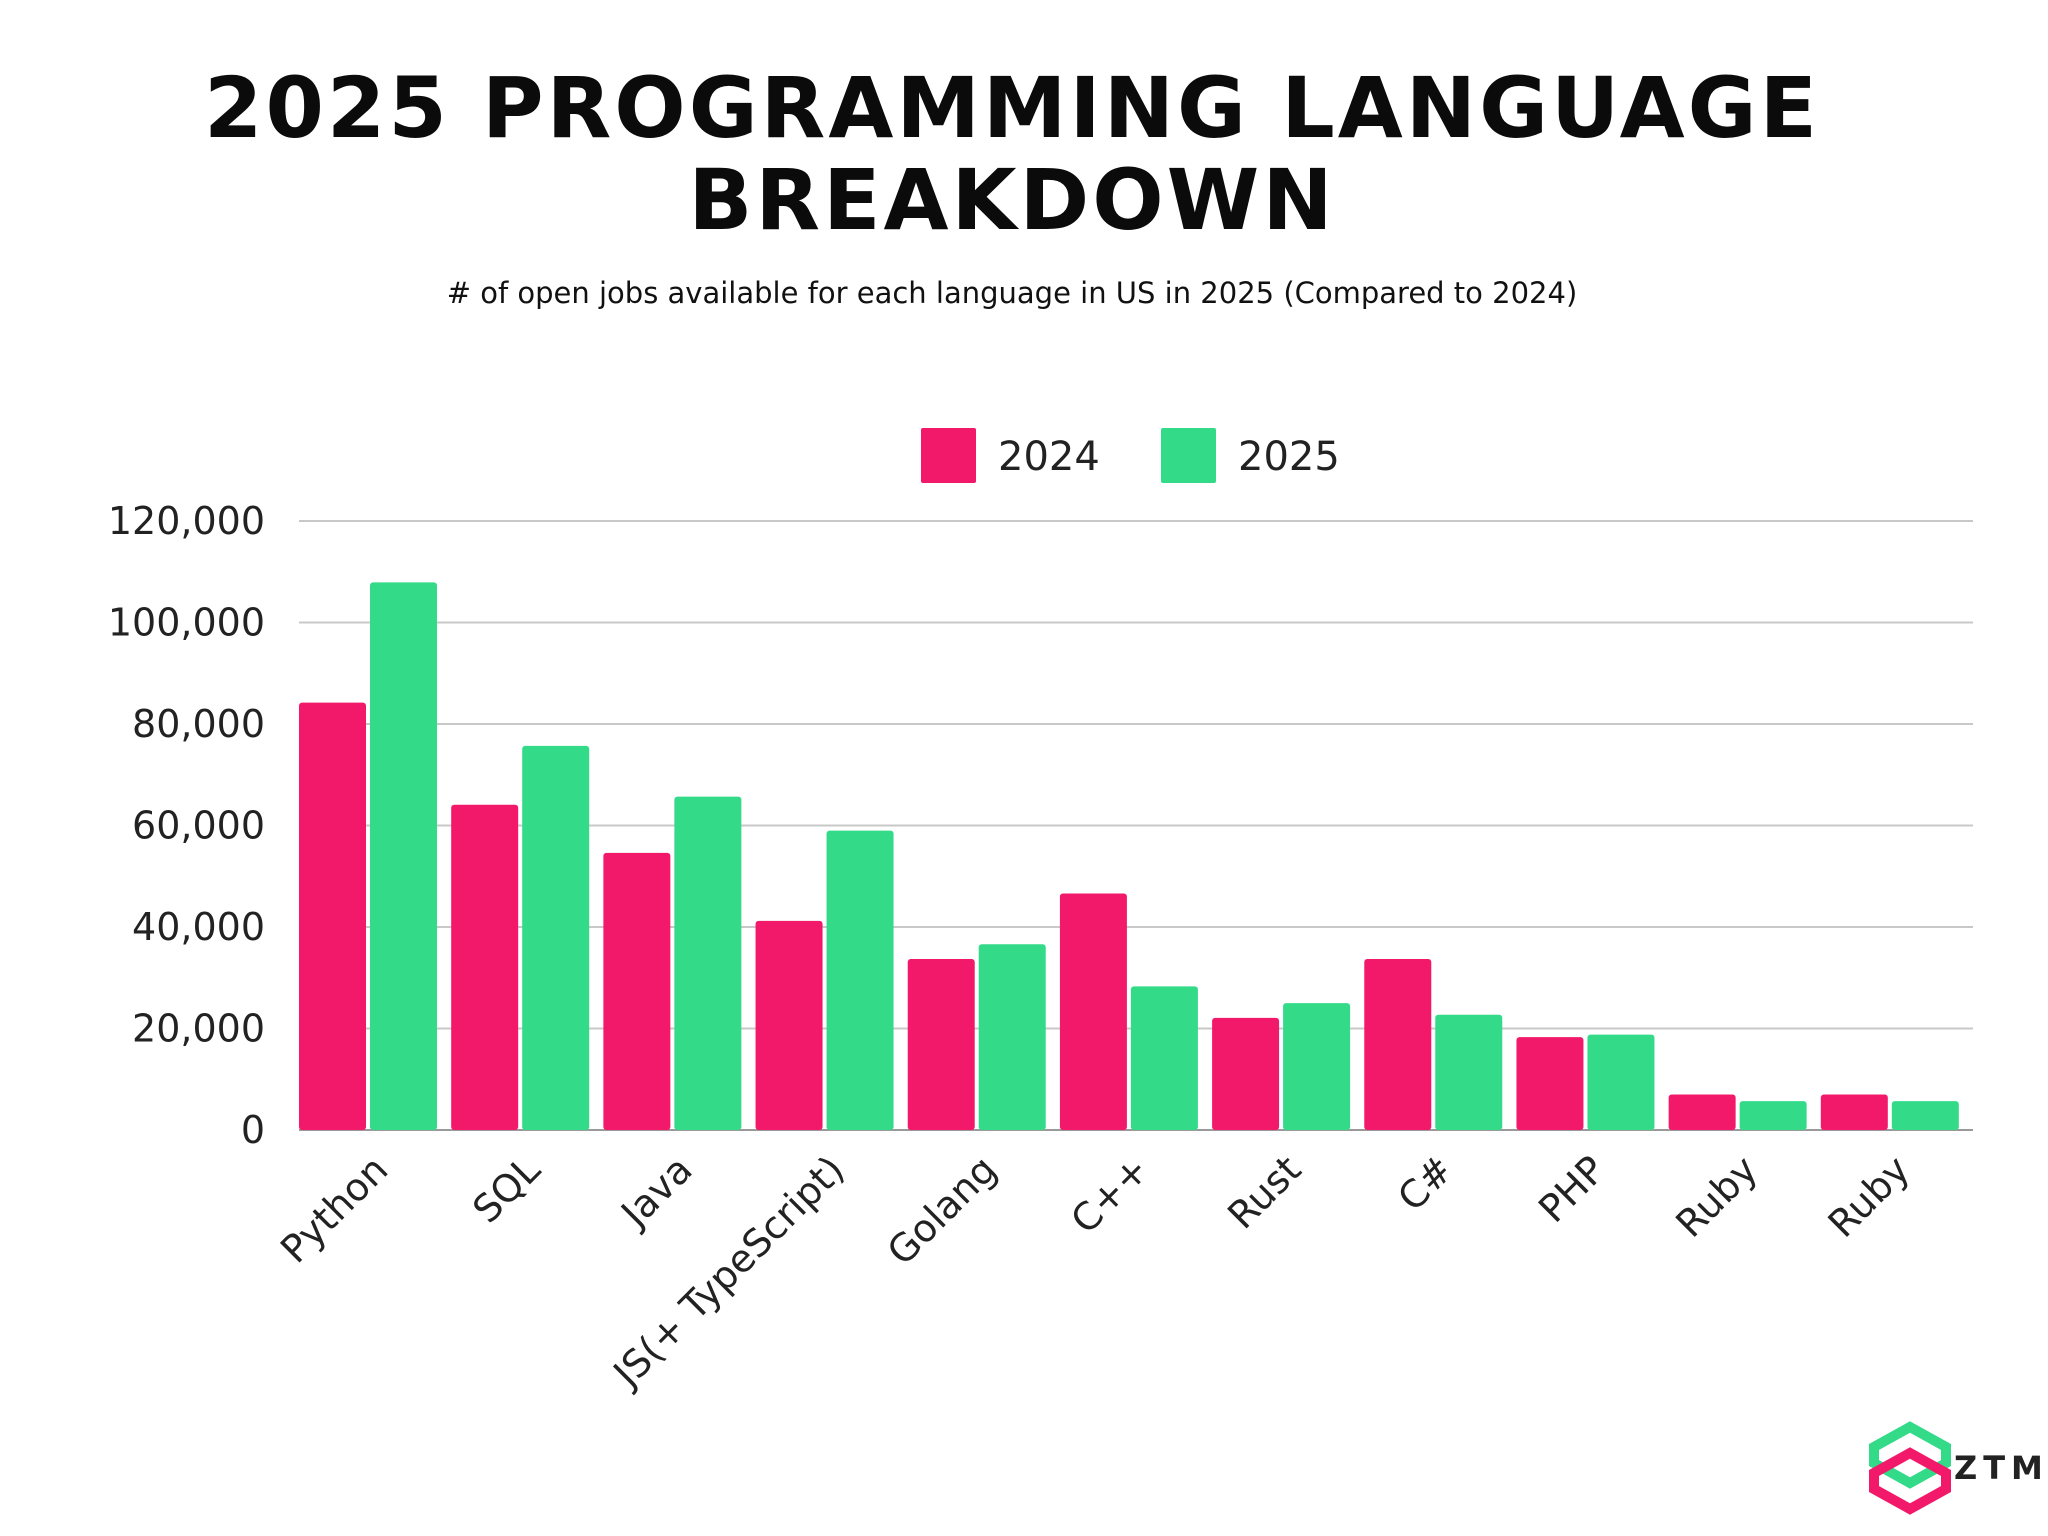  What do you see at coordinates (1425, 1183) in the screenshot?
I see `x-tick-label: C#` at bounding box center [1425, 1183].